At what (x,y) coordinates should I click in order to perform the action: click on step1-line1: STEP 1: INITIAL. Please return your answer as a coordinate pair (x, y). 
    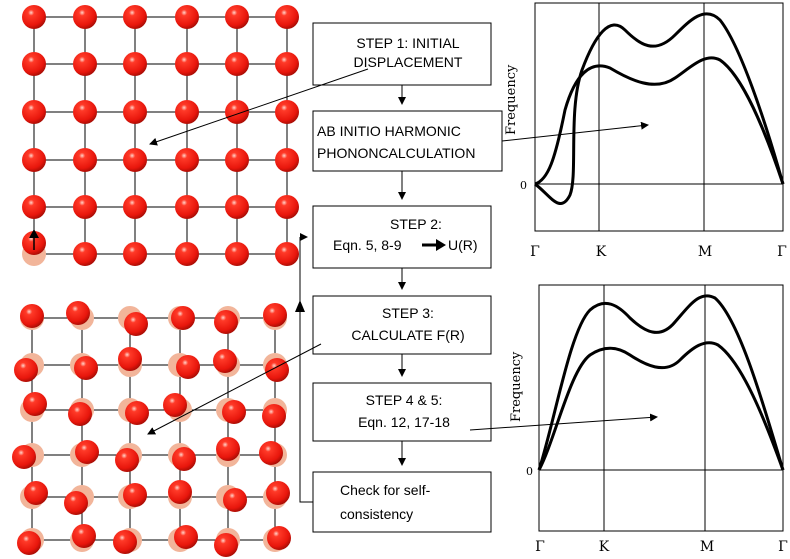
    Looking at the image, I should click on (407, 43).